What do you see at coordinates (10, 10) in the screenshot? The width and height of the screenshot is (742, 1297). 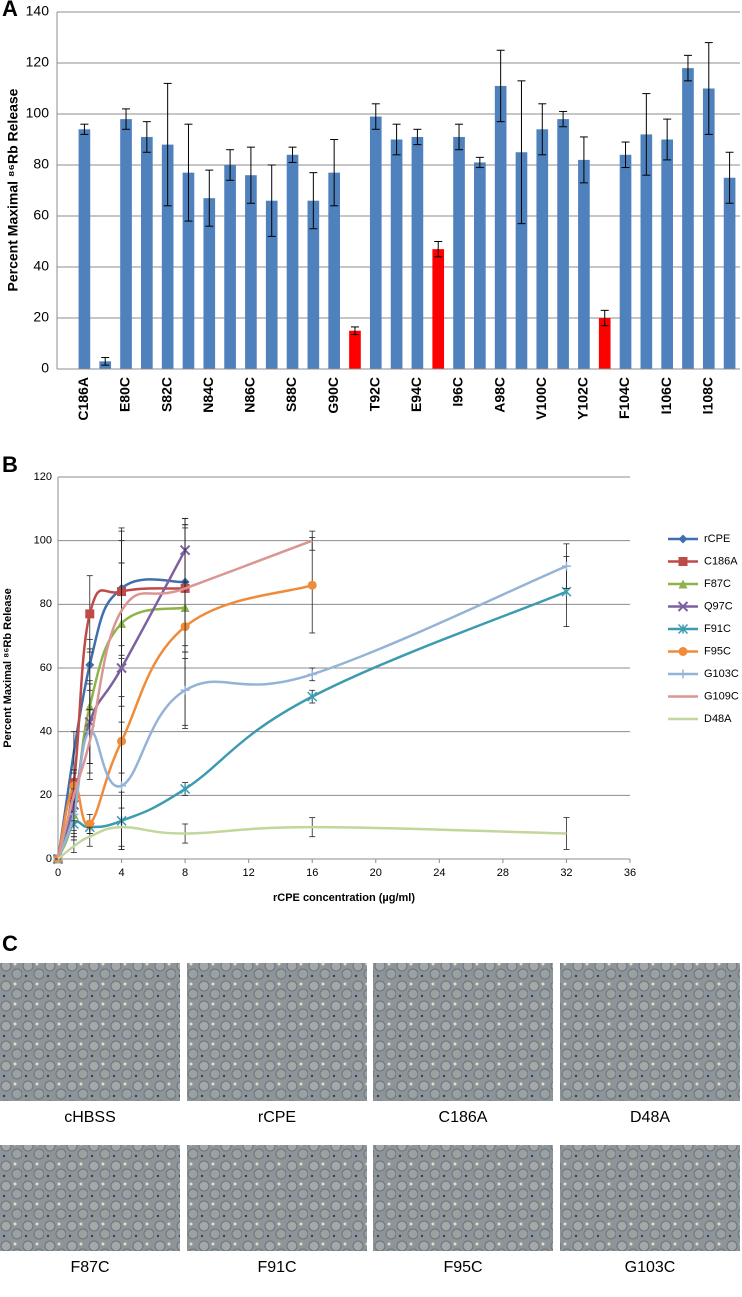 I see `panel-label: A` at bounding box center [10, 10].